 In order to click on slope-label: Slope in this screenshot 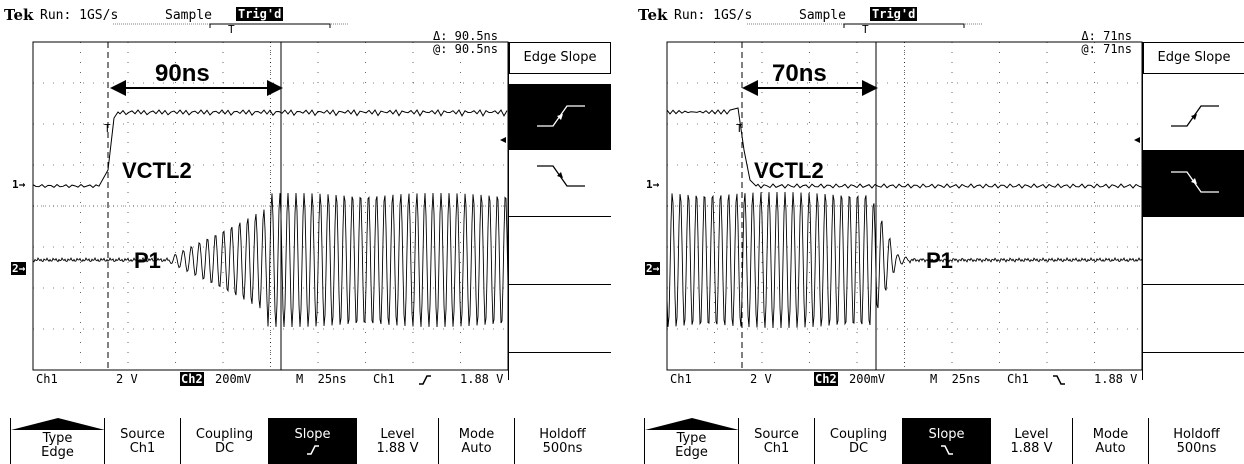, I will do `click(312, 434)`.